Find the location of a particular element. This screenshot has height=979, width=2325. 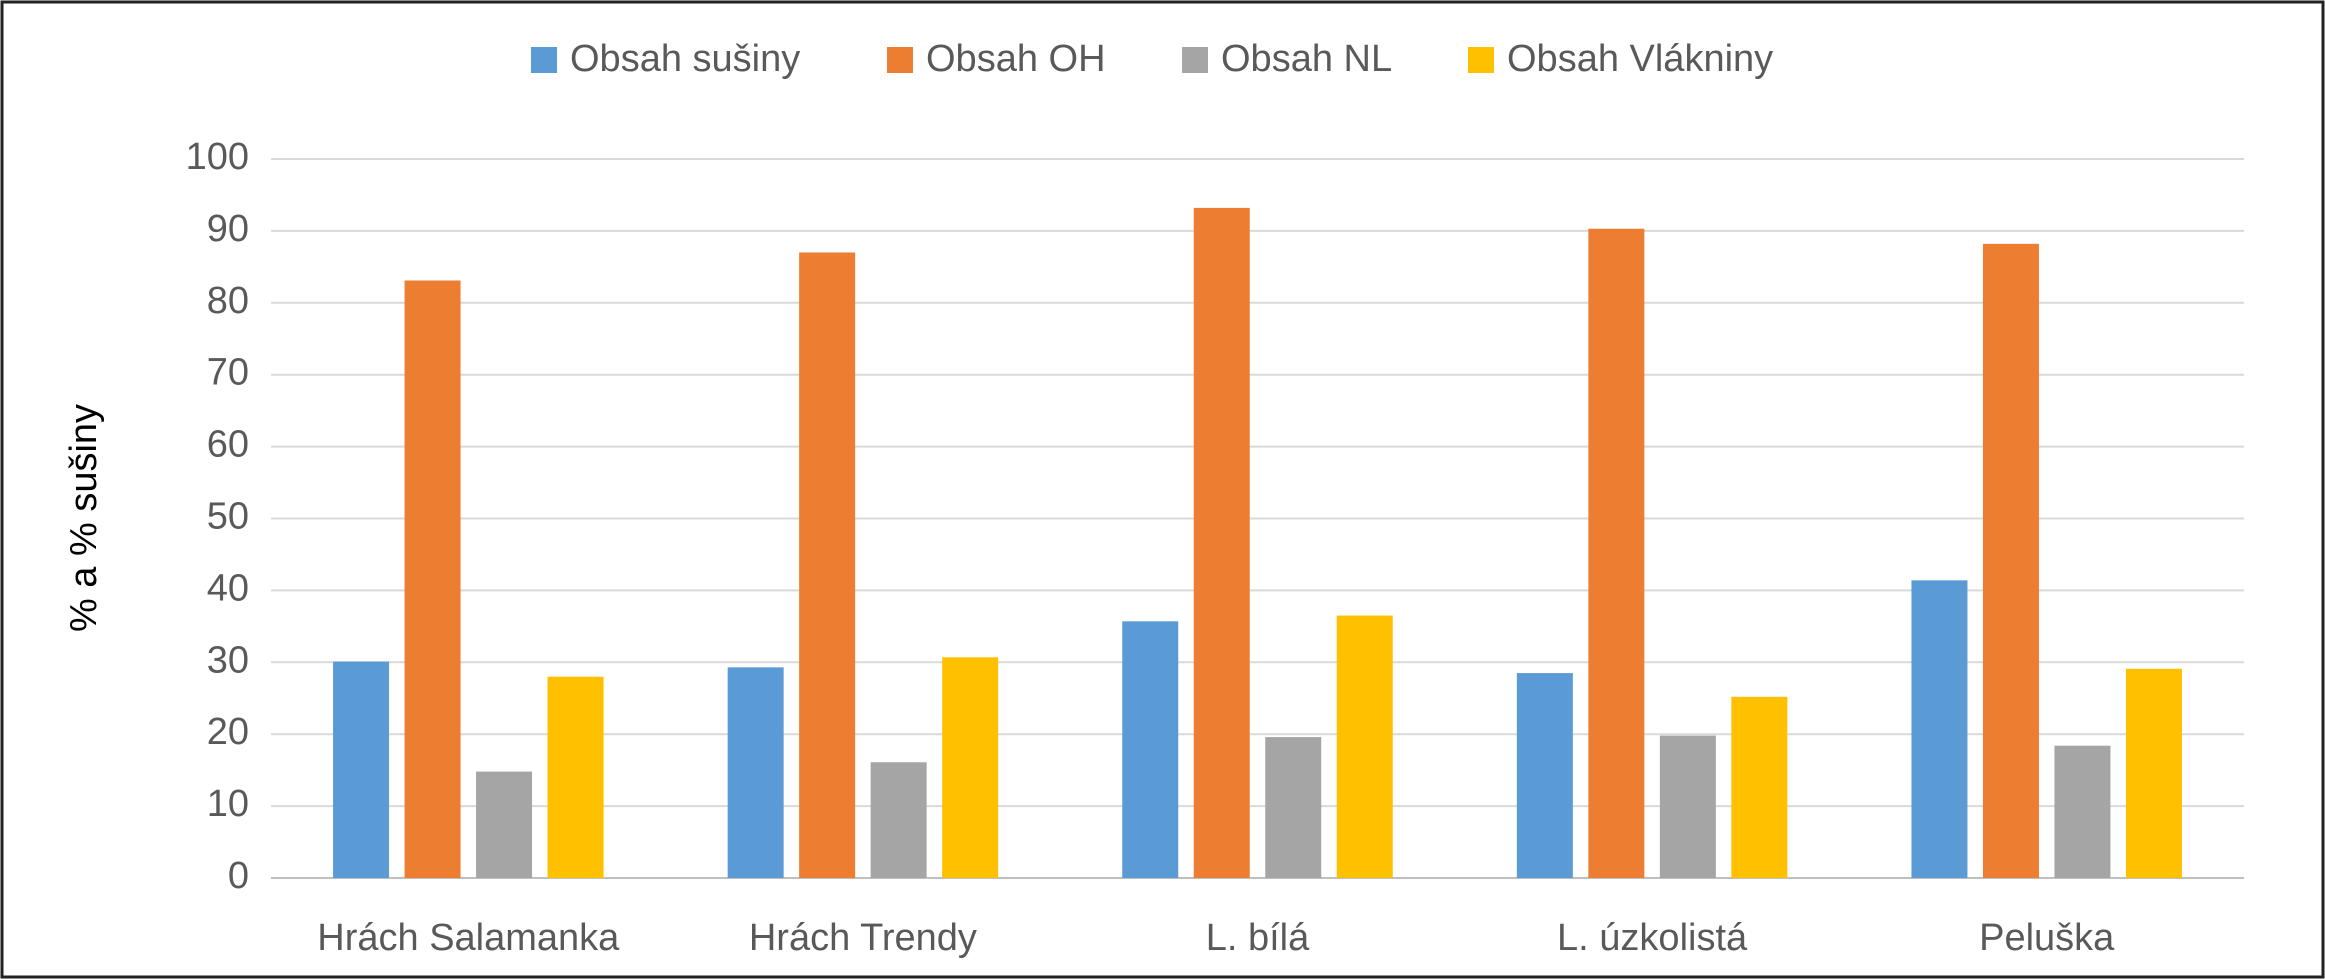

legend-label: Obsah sušiny is located at coordinates (685, 59).